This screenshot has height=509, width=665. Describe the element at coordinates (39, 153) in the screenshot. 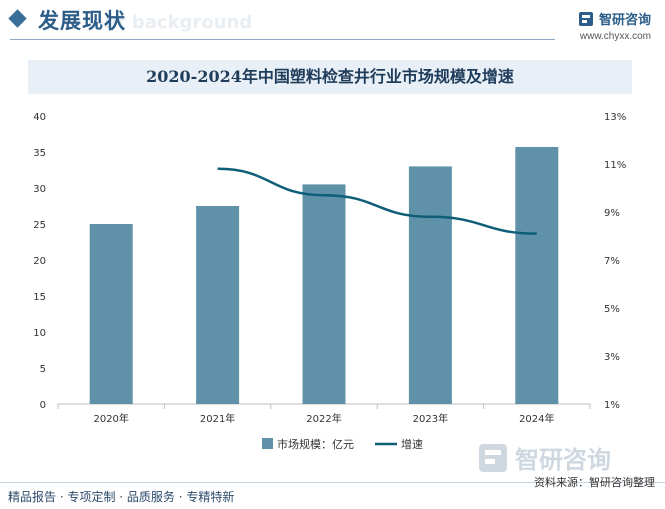

I see `y-left-tick-label: 35` at that location.